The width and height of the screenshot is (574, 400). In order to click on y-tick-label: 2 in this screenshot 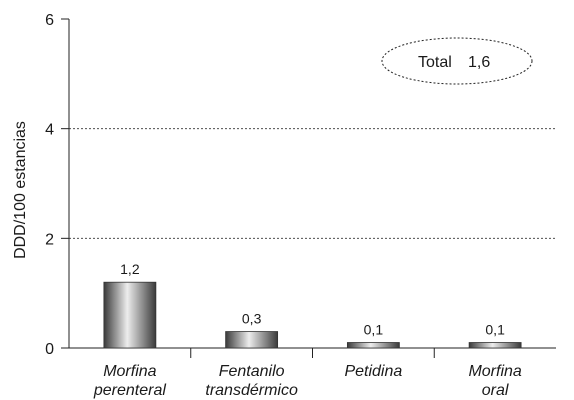, I will do `click(49, 239)`.